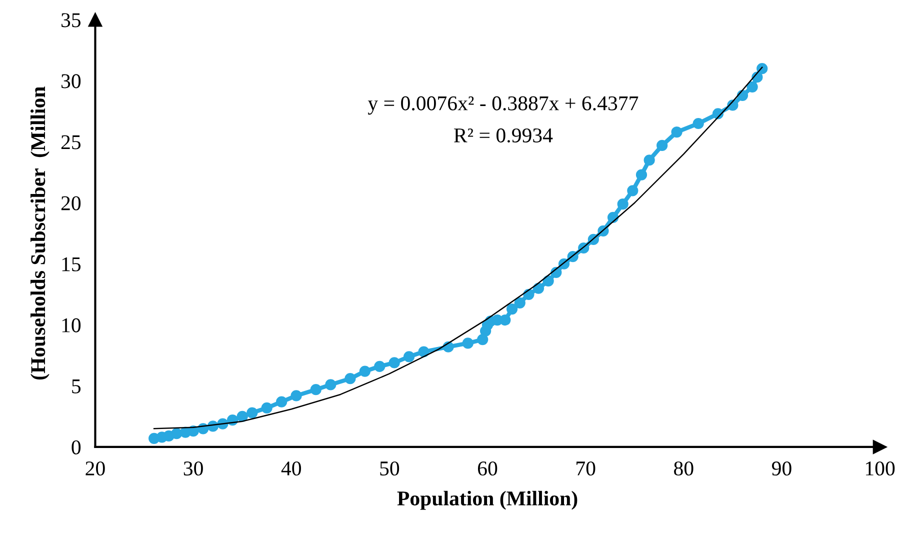 This screenshot has height=534, width=907. I want to click on y-tick-label: 25, so click(71, 142).